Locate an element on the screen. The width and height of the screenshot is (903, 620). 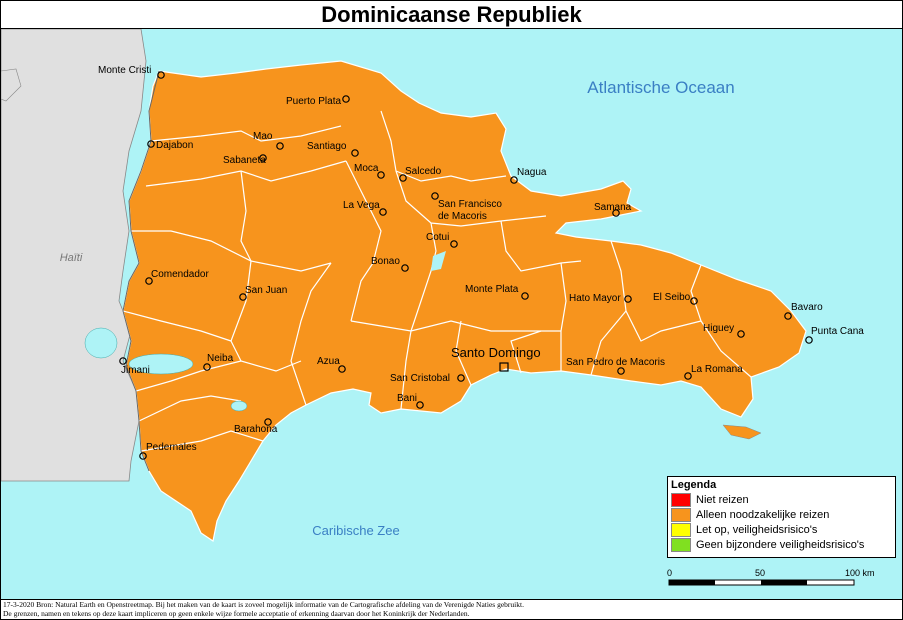
scale-tick-50: 50 is located at coordinates (760, 573).